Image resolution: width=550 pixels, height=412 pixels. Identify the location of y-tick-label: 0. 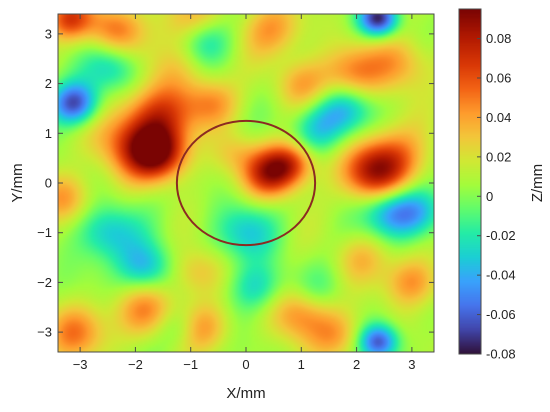
(48, 183).